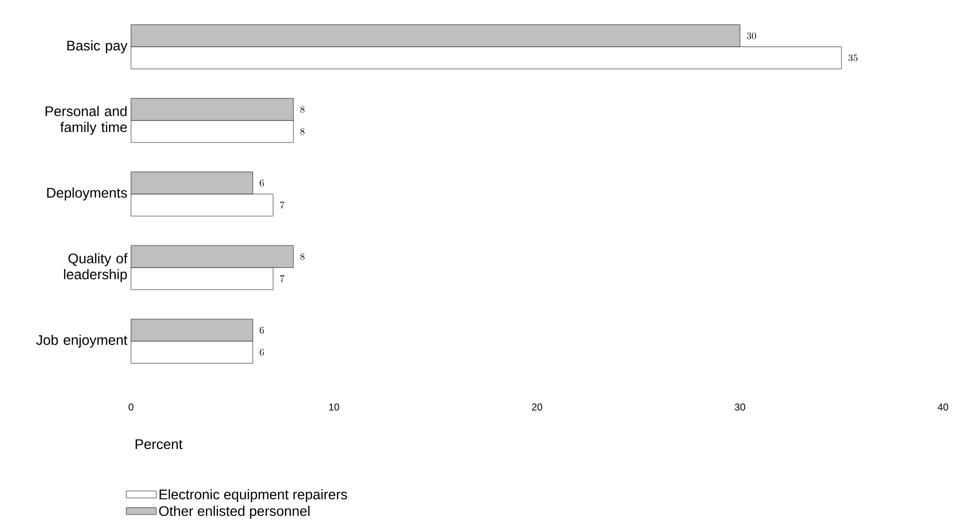 Image resolution: width=966 pixels, height=531 pixels. Describe the element at coordinates (254, 495) in the screenshot. I see `legend-label: Electronic equipment repairers` at that location.